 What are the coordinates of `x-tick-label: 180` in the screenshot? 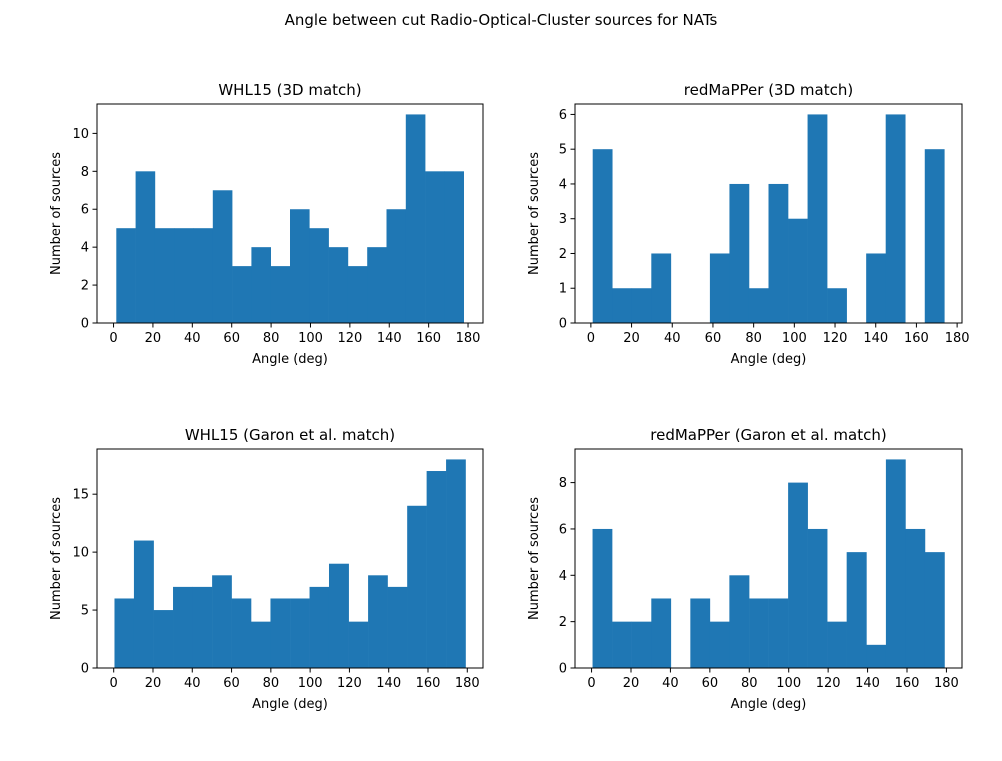 It's located at (468, 338).